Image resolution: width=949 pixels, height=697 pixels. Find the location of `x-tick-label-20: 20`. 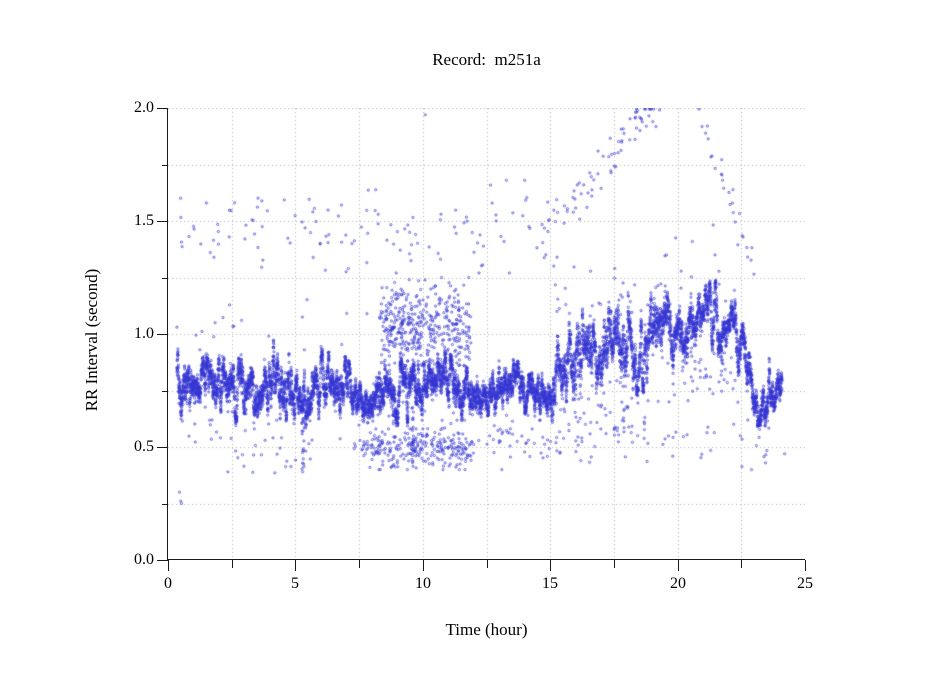

x-tick-label-20: 20 is located at coordinates (678, 583).